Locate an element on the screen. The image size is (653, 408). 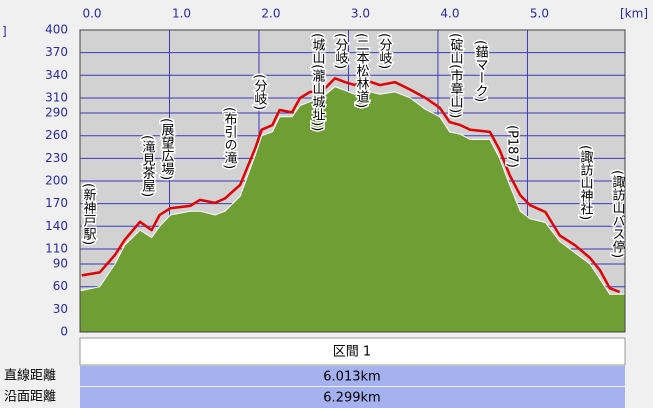
row-label: 直線距離 is located at coordinates (30, 376).